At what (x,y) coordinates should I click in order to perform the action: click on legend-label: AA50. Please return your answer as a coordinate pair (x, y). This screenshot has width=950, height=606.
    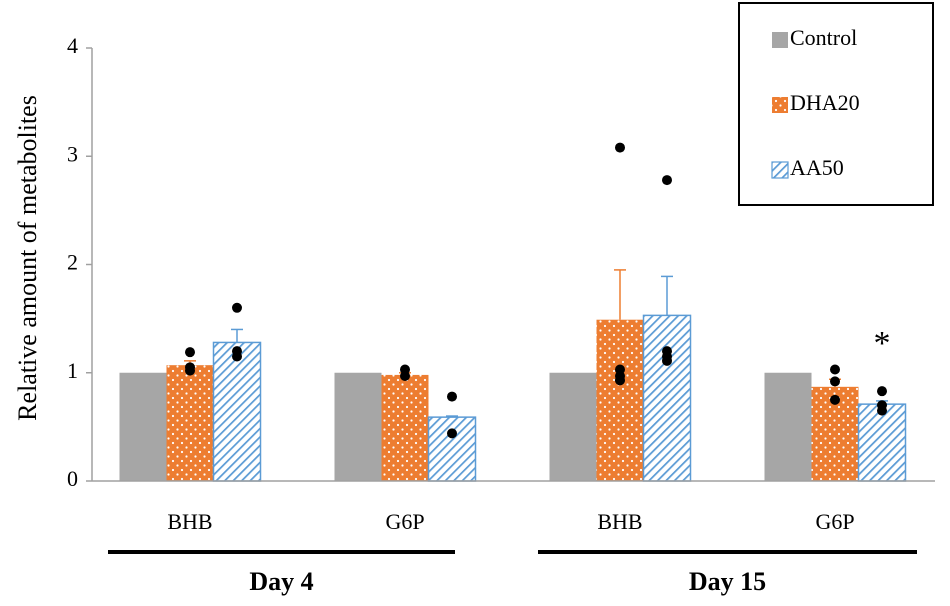
    Looking at the image, I should click on (817, 167).